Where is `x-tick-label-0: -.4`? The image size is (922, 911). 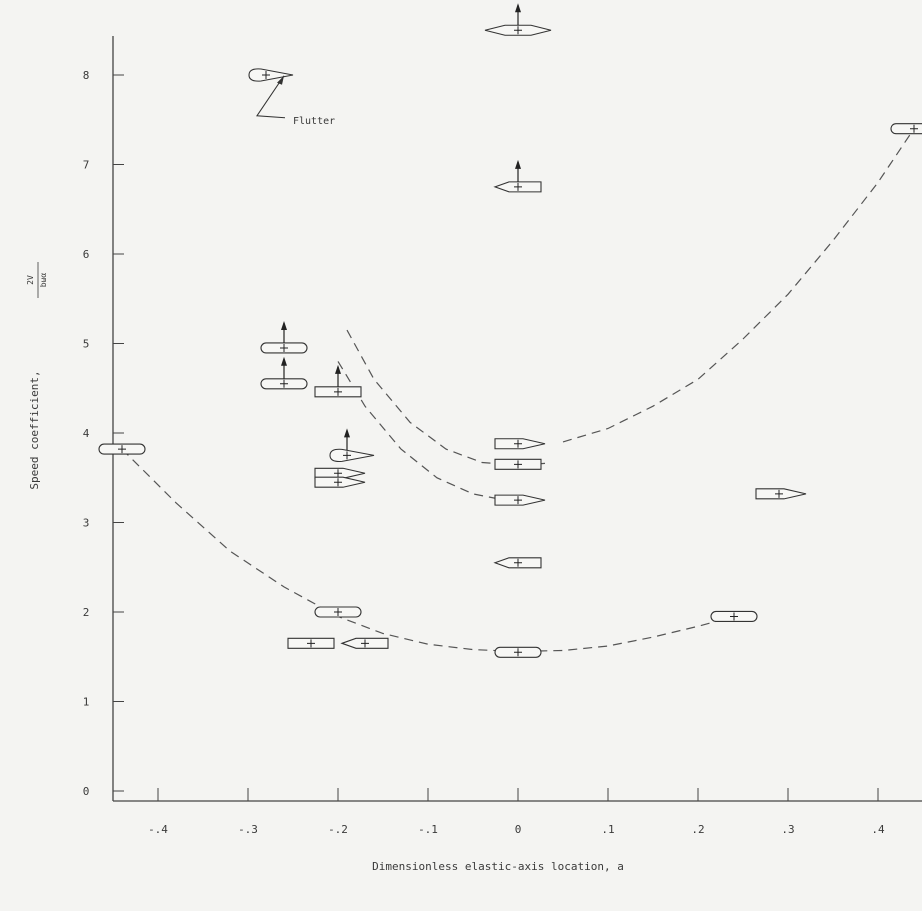 x-tick-label-0: -.4 is located at coordinates (158, 829).